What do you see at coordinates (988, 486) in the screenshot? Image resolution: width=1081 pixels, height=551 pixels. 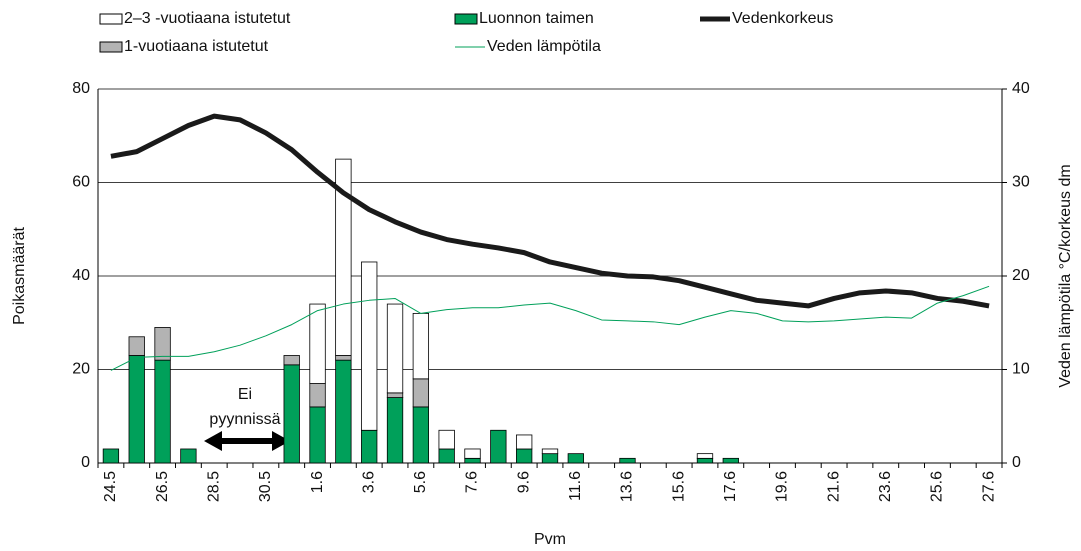 I see `x-tick-label: 27.6` at bounding box center [988, 486].